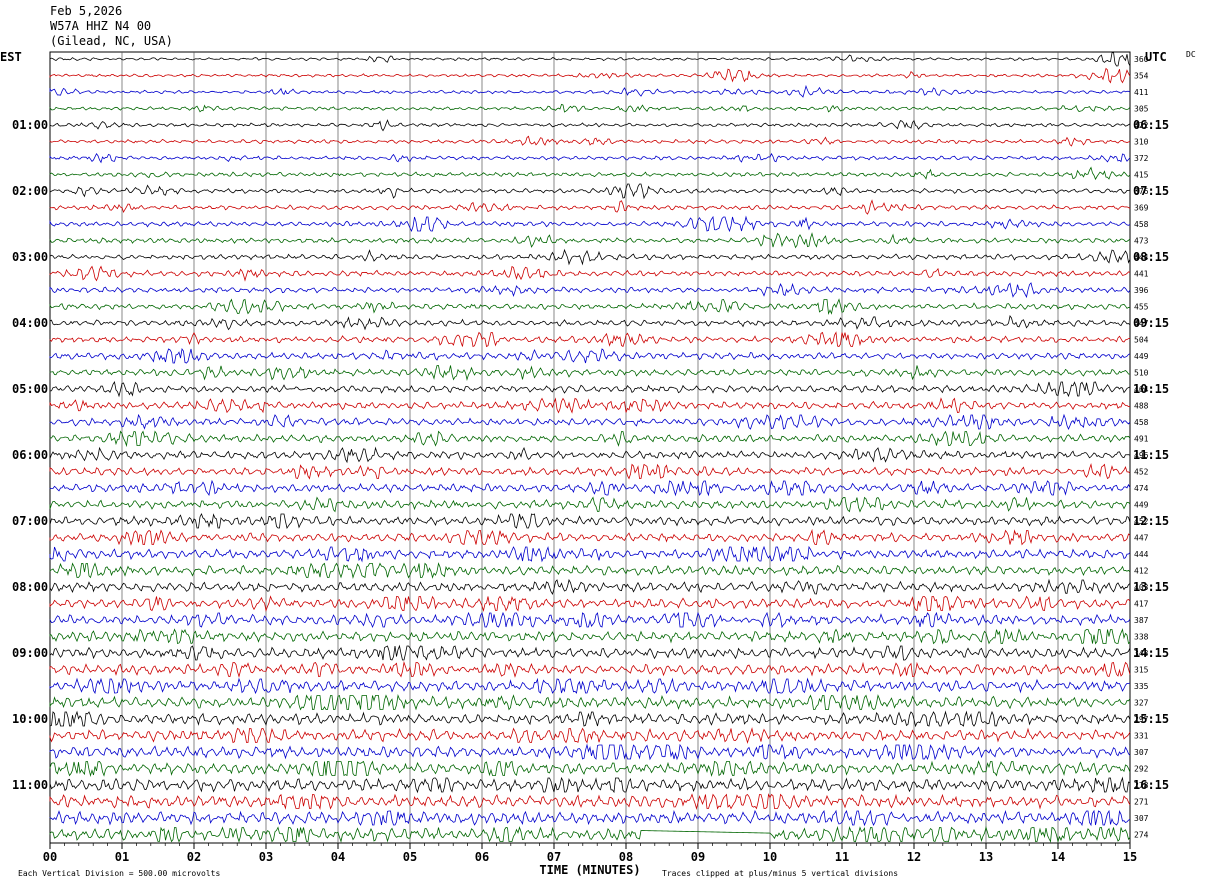 This screenshot has width=1210, height=886. Describe the element at coordinates (1058, 857) in the screenshot. I see `x-tick-label: 14` at that location.